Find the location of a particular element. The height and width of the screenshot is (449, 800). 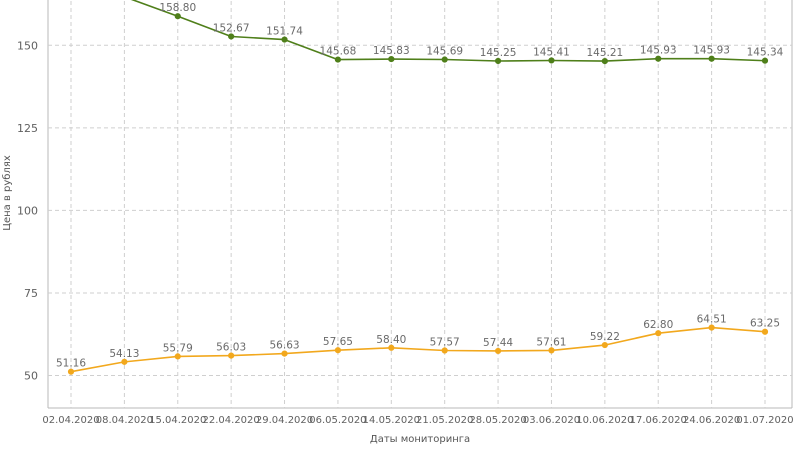

data-label: 62.80 is located at coordinates (658, 325).